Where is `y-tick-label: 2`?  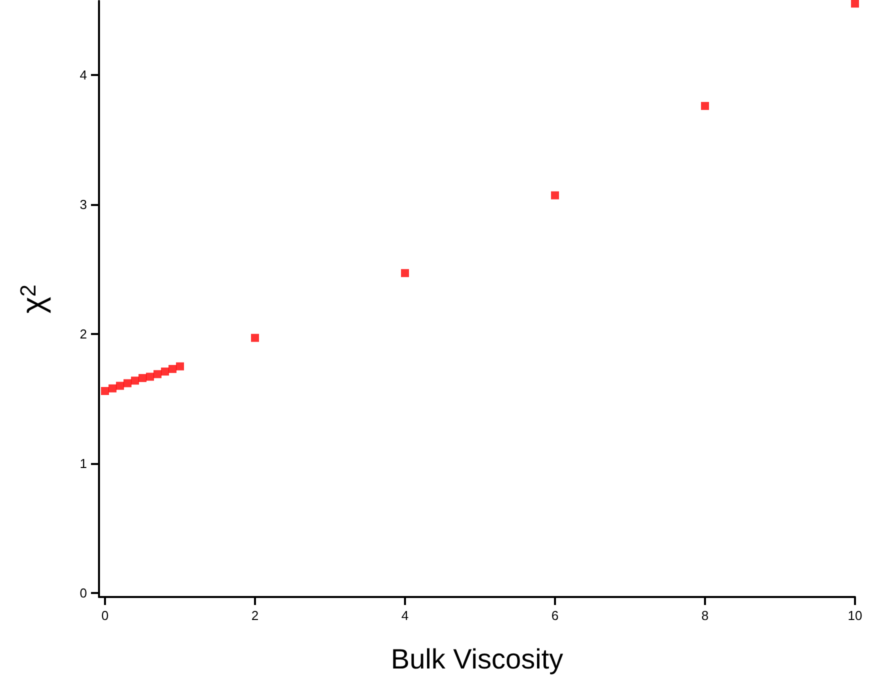 y-tick-label: 2 is located at coordinates (83, 334).